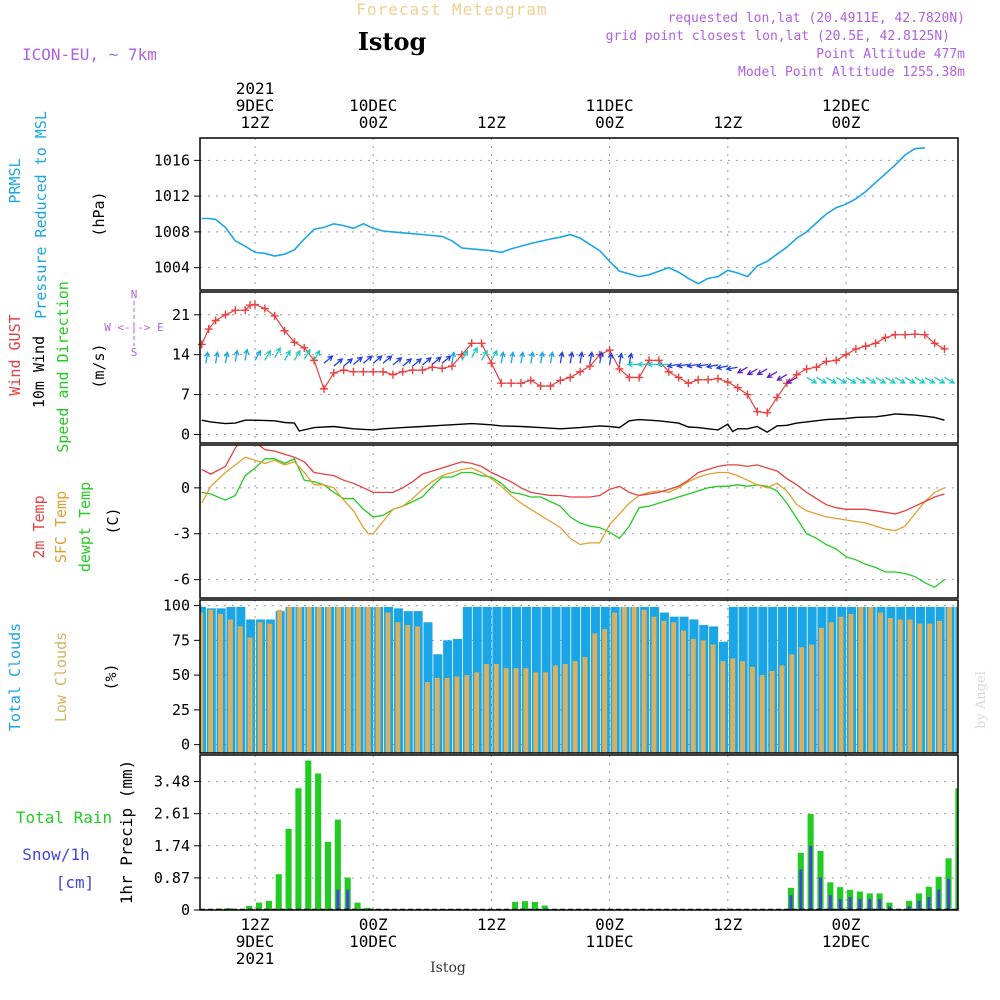 This screenshot has width=1000, height=1000. Describe the element at coordinates (113, 520) in the screenshot. I see `temp-unit: (C)` at that location.